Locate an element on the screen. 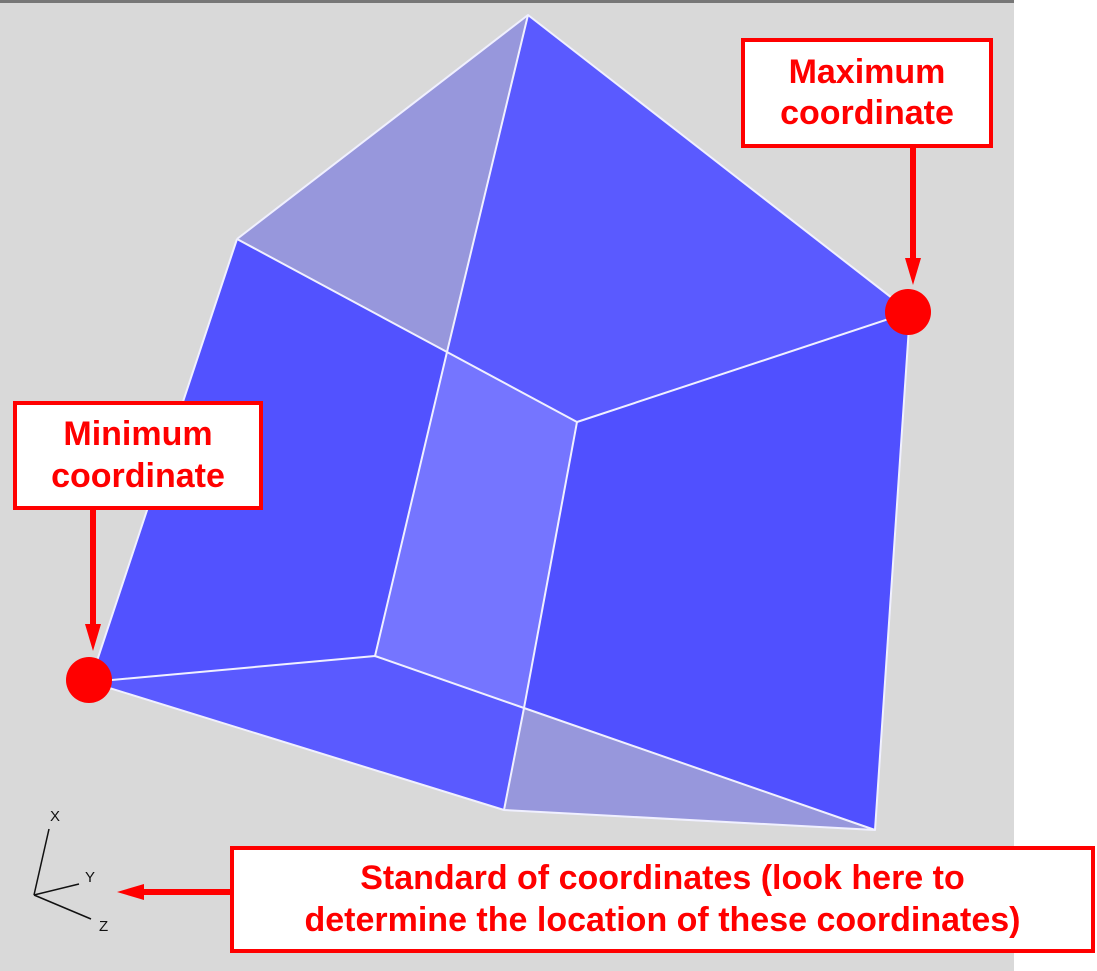  minimum-callout-line2: coordinate is located at coordinates (138, 475).